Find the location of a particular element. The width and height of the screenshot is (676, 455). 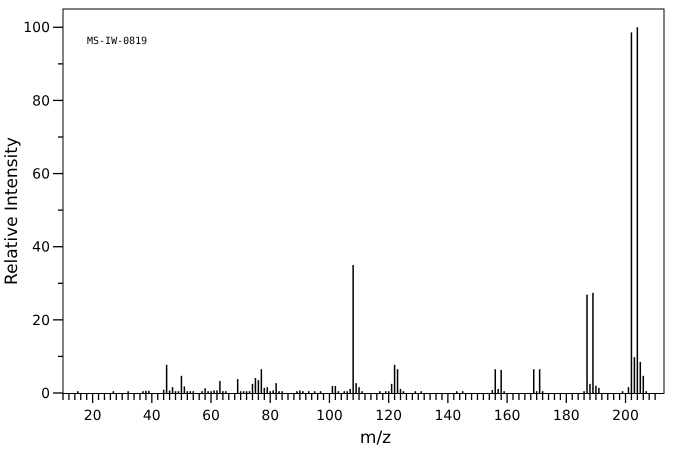

x-tick-label: 140 is located at coordinates (448, 416).